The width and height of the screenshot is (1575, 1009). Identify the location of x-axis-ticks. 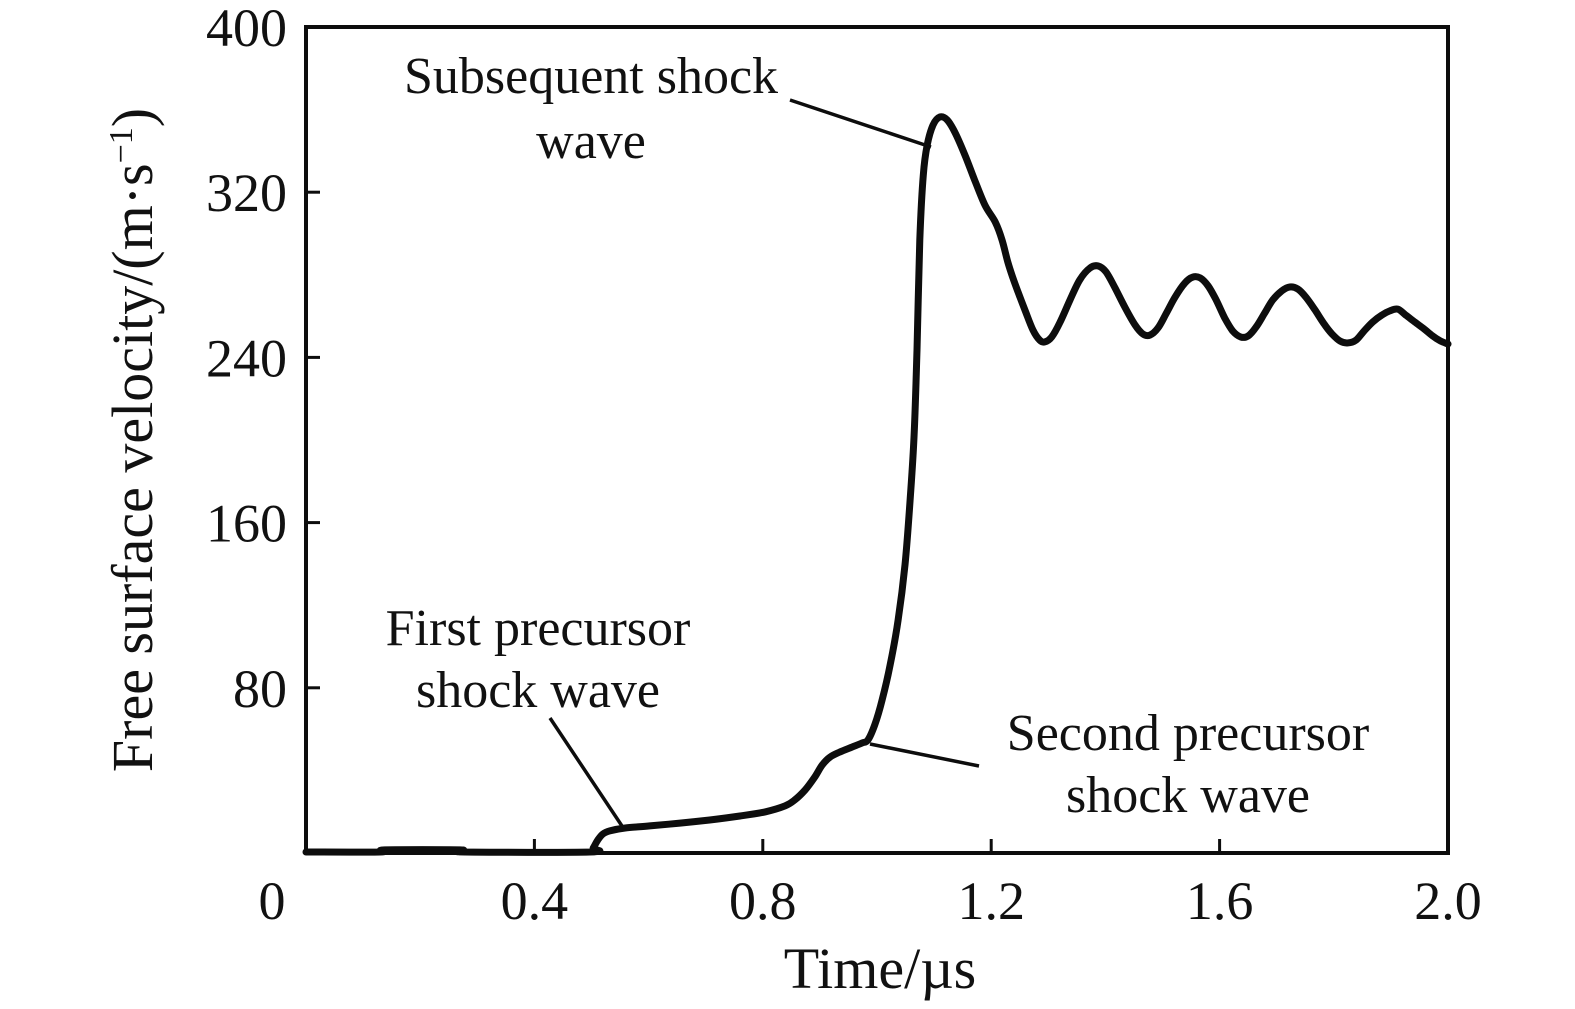
(877, 846).